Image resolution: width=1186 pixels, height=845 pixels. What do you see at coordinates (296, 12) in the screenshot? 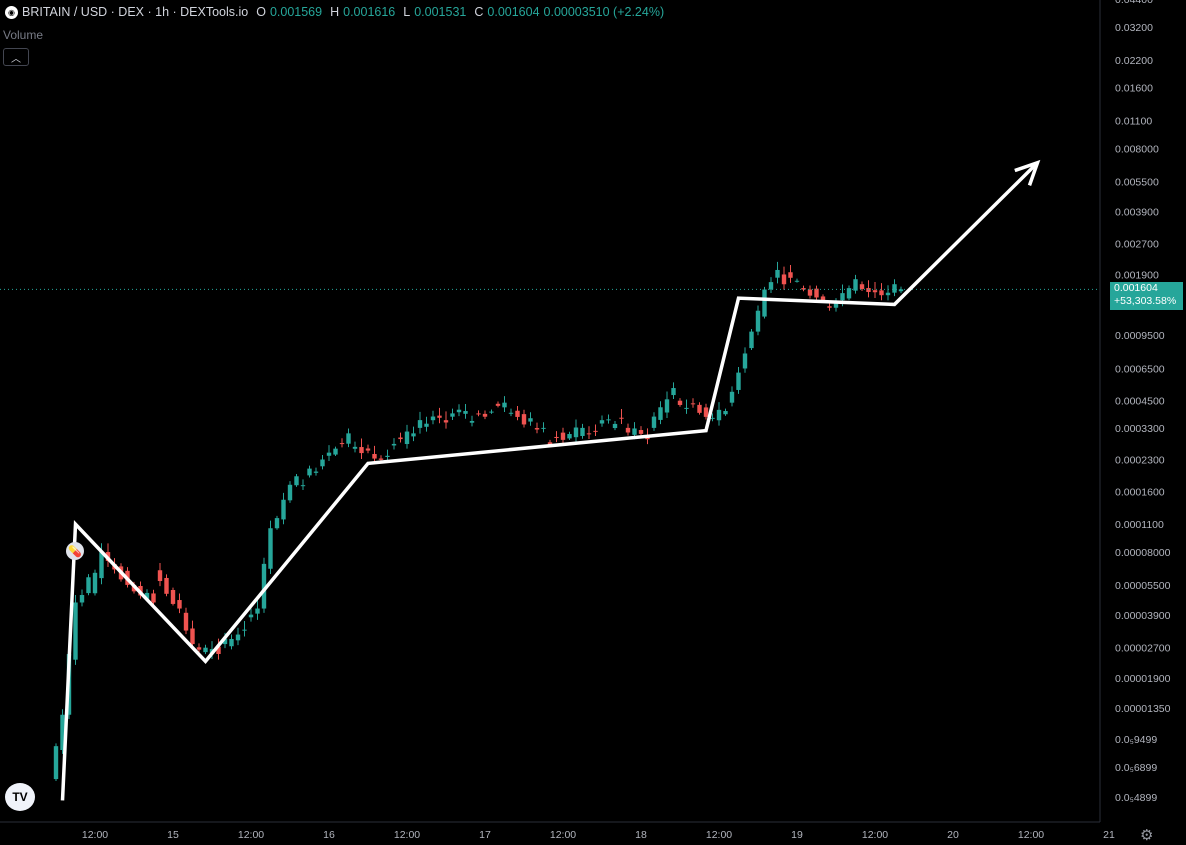
I see `open-value: 0.001569` at bounding box center [296, 12].